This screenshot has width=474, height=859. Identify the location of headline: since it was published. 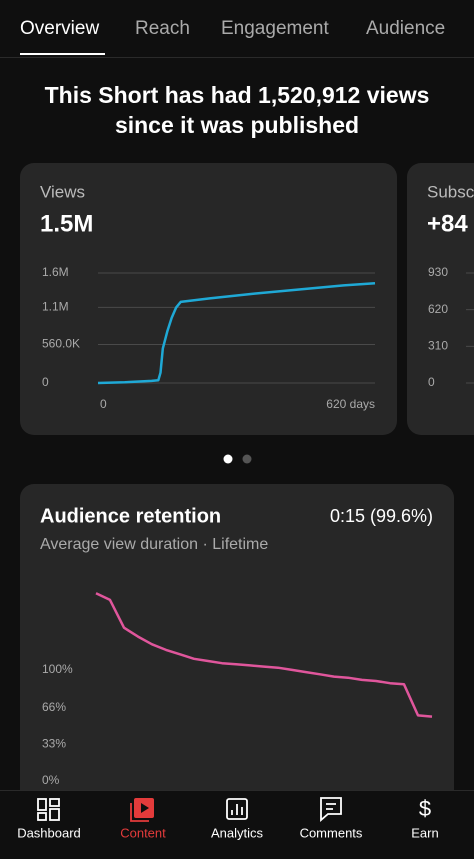
(237, 125).